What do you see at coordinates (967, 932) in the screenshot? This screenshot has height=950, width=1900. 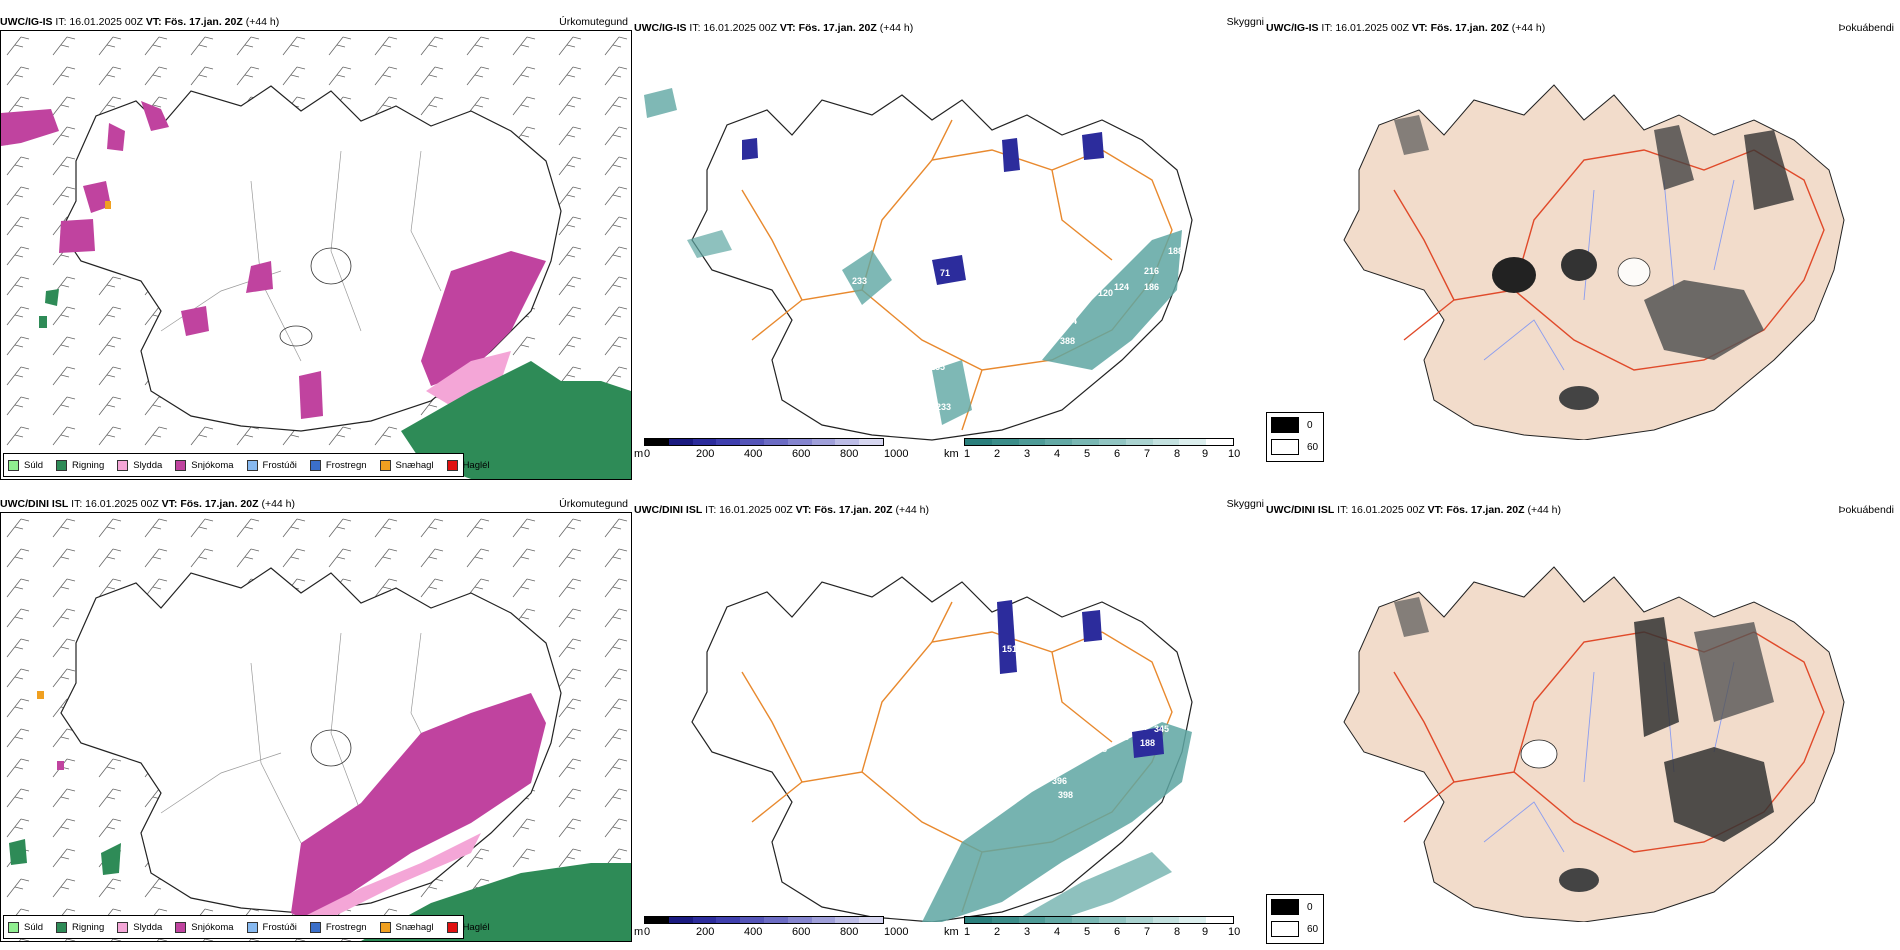 I see `colorbar-tick: 1` at bounding box center [967, 932].